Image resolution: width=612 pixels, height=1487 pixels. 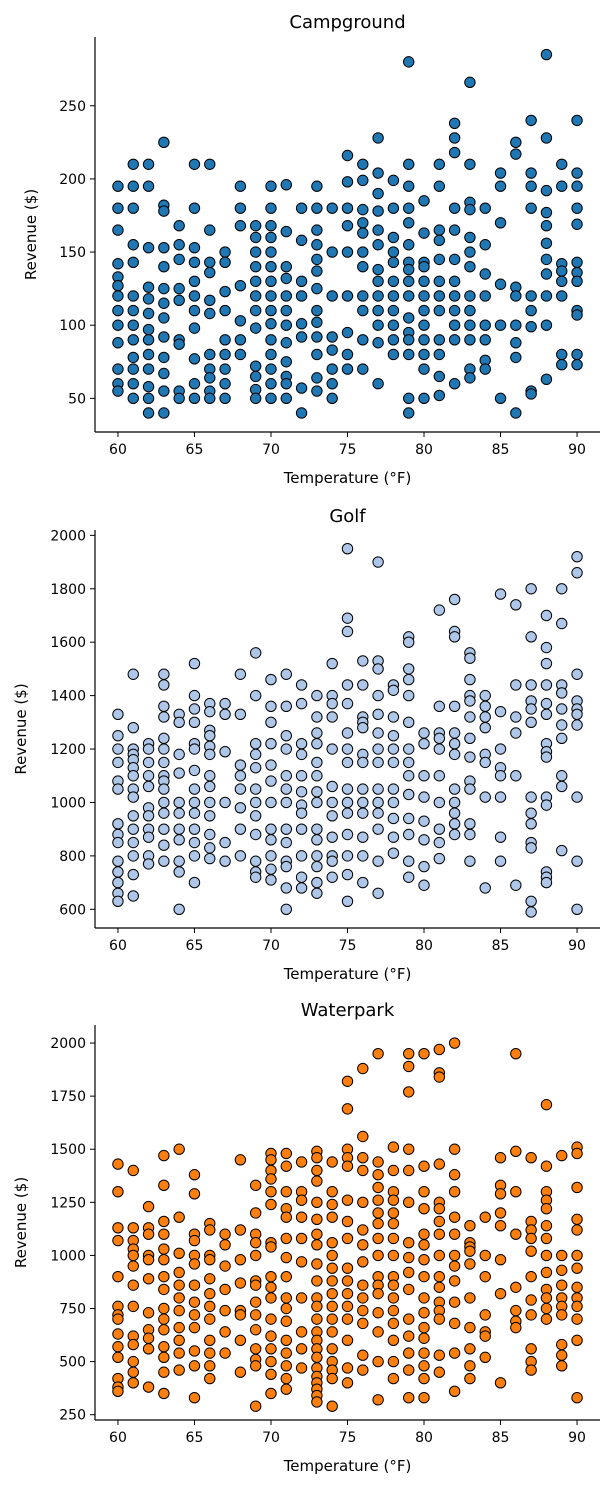 What do you see at coordinates (195, 450) in the screenshot?
I see `x-tick-label: 65` at bounding box center [195, 450].